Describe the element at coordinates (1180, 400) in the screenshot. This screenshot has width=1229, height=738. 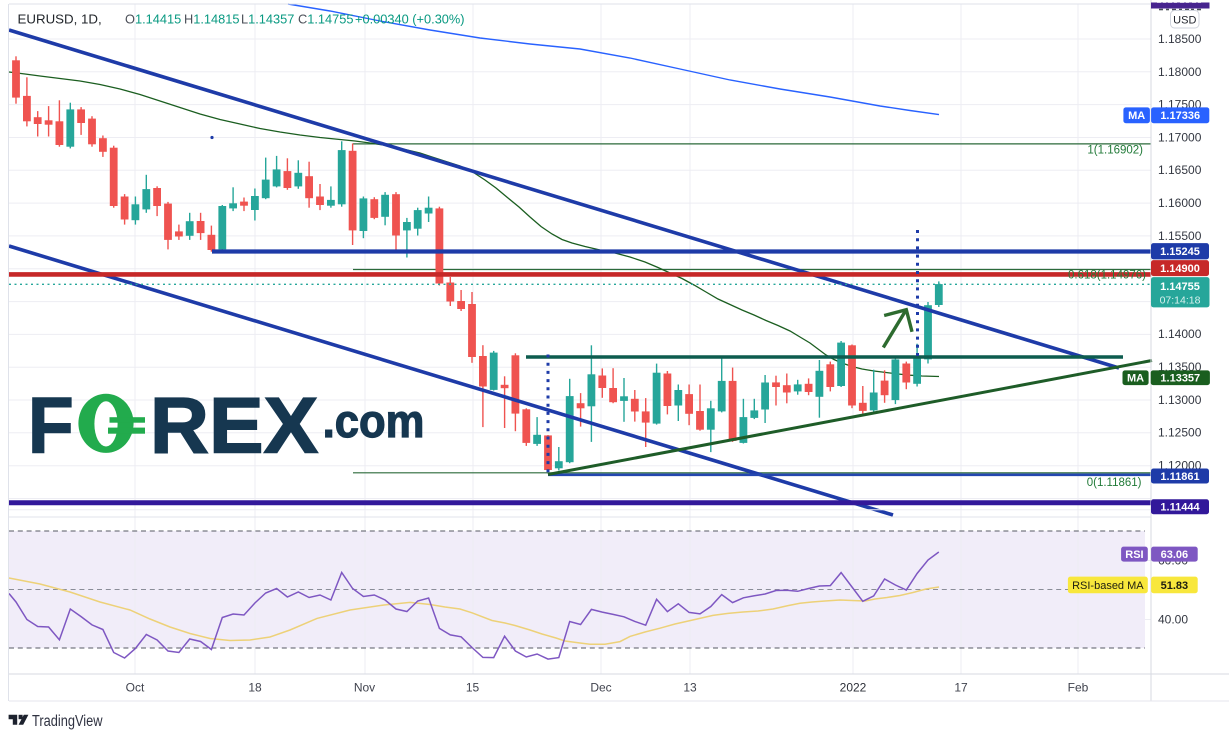
I see `svg-text: 1.13000` at that location.